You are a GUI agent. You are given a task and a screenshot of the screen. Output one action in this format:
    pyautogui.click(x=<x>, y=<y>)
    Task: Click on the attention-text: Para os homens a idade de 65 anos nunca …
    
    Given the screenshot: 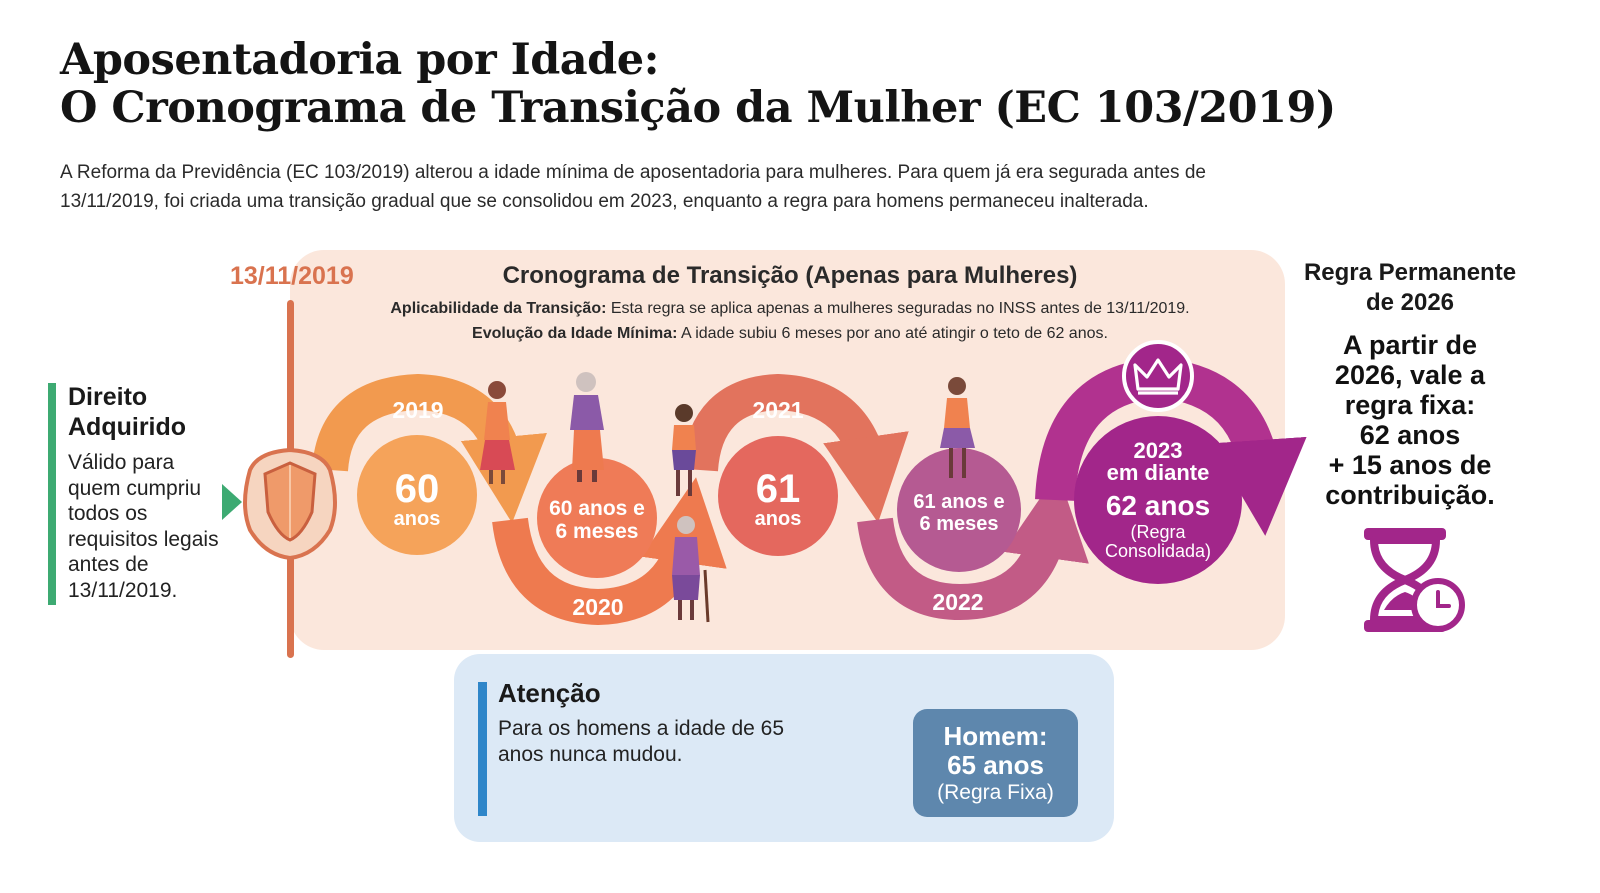 What is the action you would take?
    pyautogui.click(x=641, y=741)
    